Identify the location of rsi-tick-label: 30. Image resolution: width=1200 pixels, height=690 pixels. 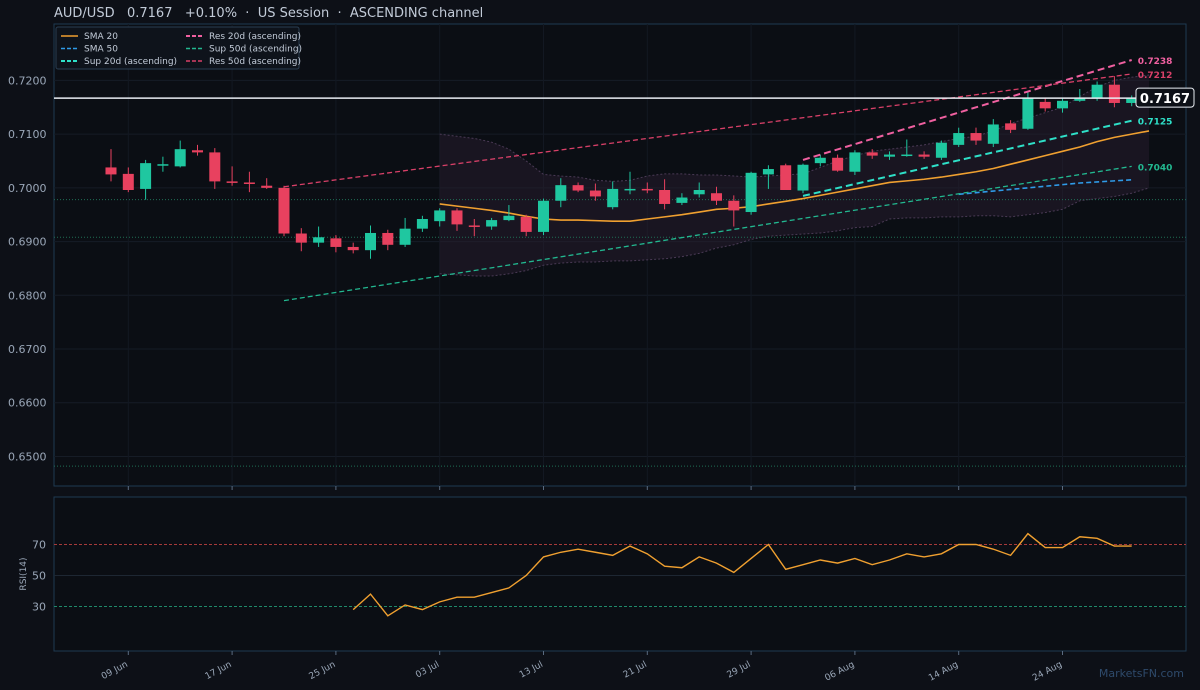
(39, 607).